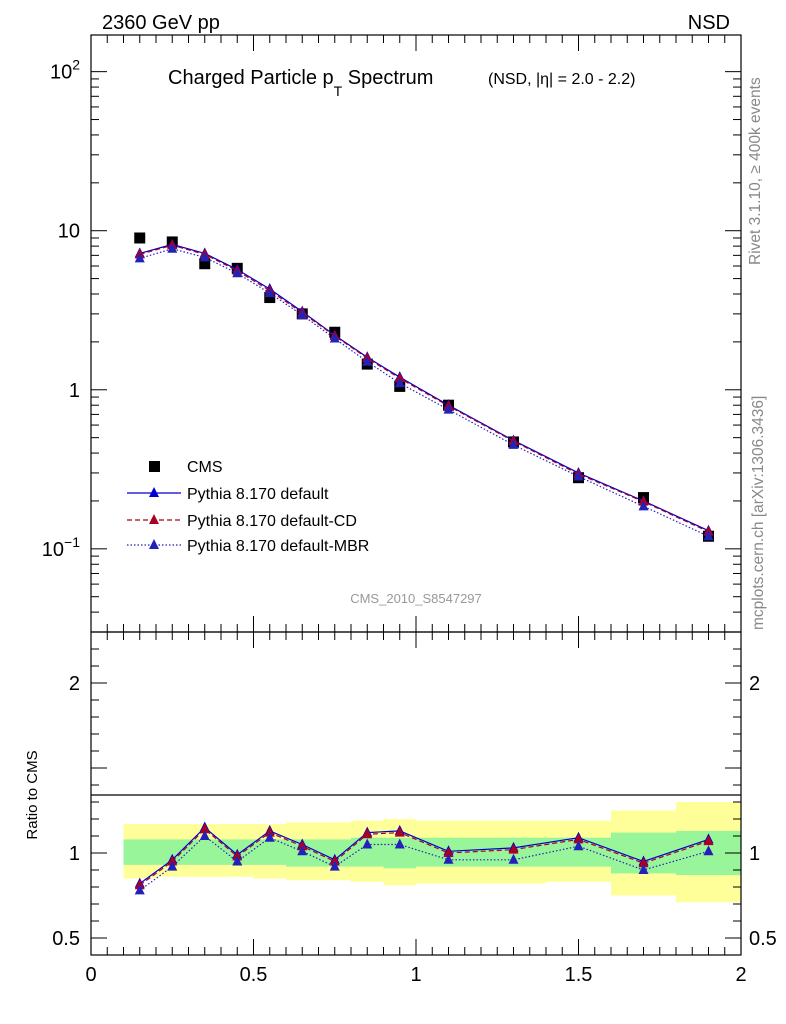  I want to click on legend-entry-mbr: Pythia 8.170 default-MBR, so click(248, 546).